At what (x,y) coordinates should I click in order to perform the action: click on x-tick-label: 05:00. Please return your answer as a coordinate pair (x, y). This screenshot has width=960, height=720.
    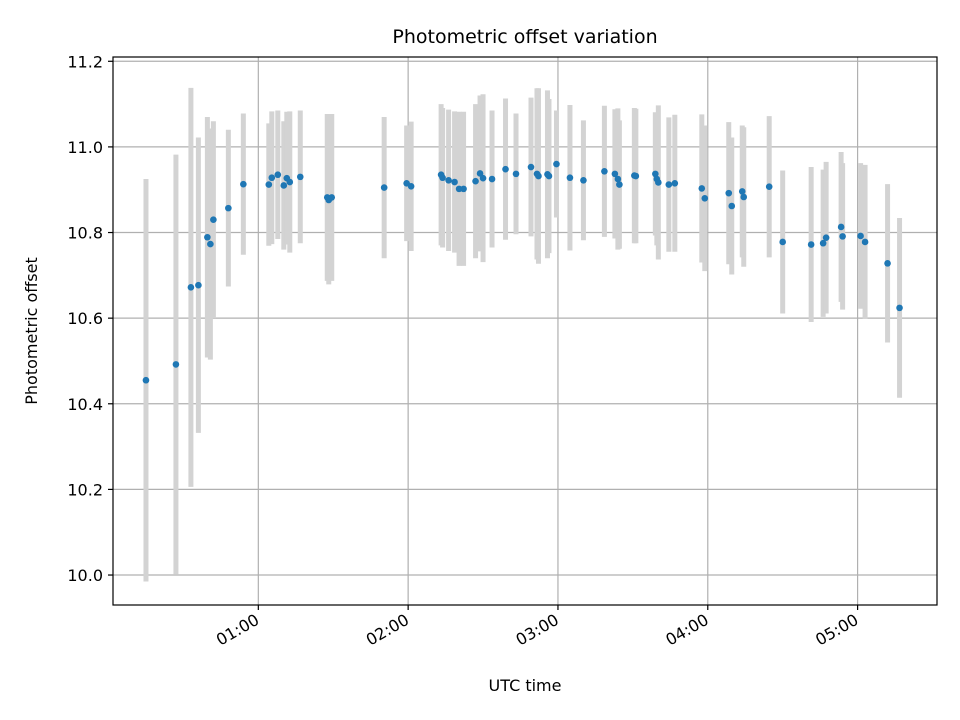
    Looking at the image, I should click on (836, 630).